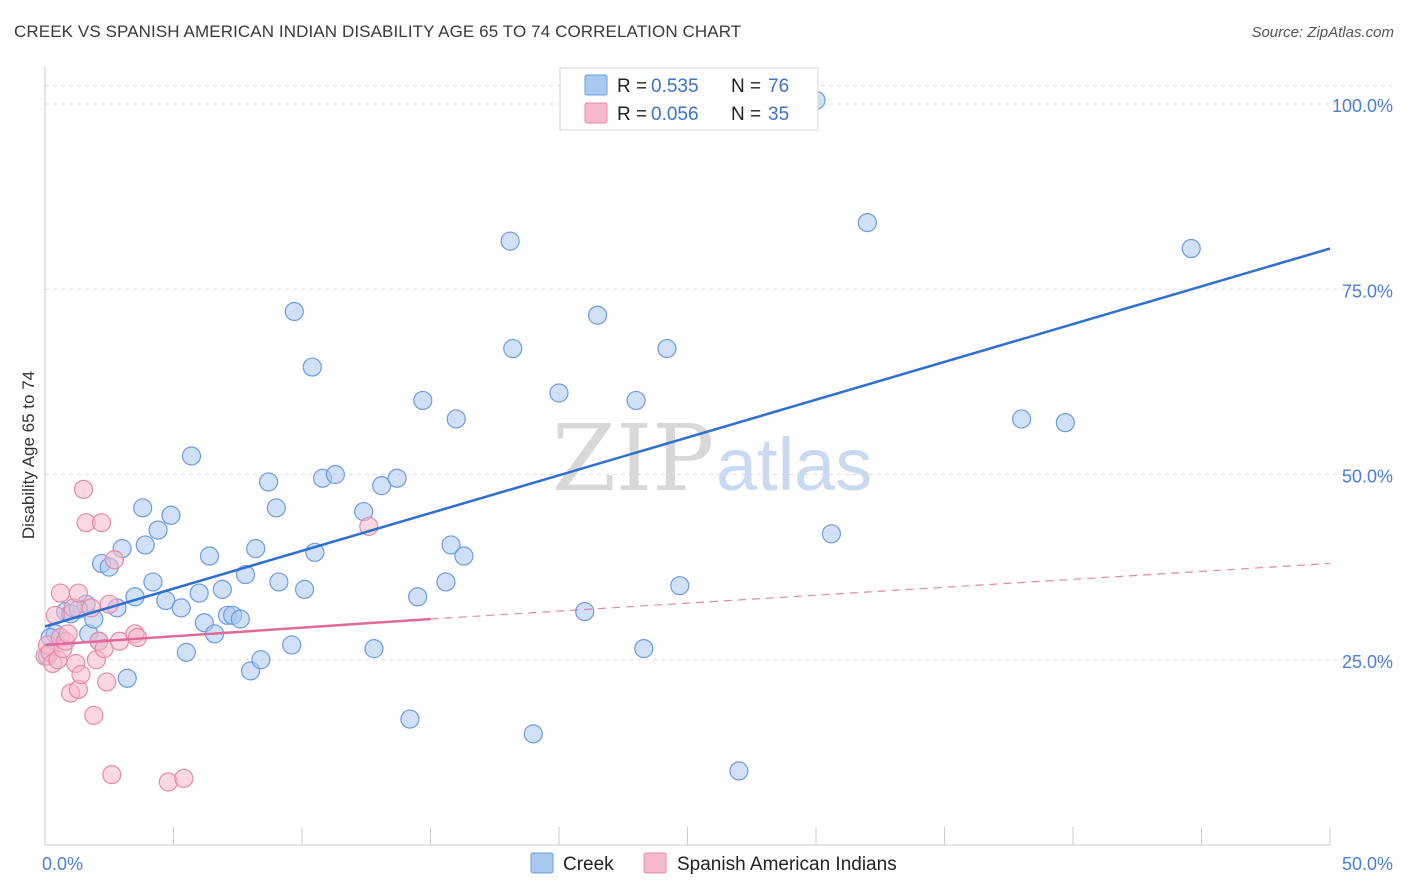  I want to click on x-tick-labels: 0.0% 50.0%, so click(717, 864).